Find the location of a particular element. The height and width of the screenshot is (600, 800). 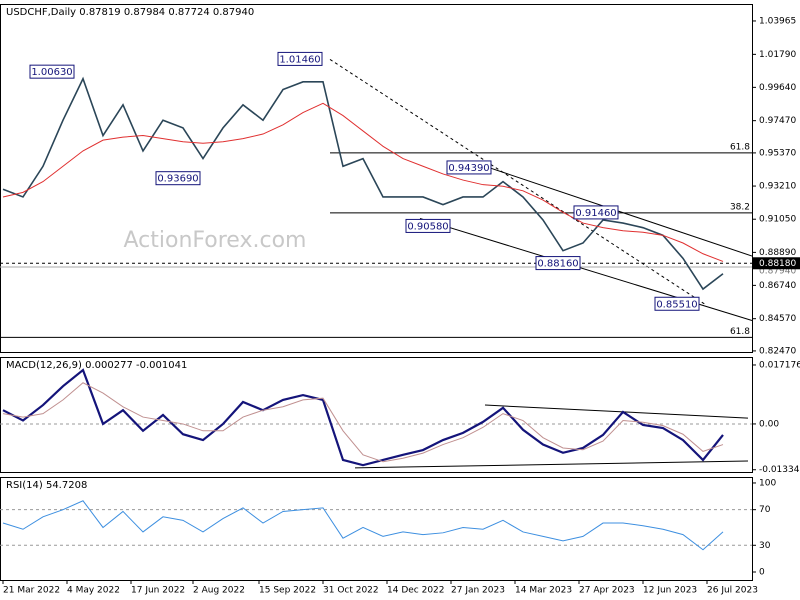

price-annotation: 0.90580 is located at coordinates (427, 226).